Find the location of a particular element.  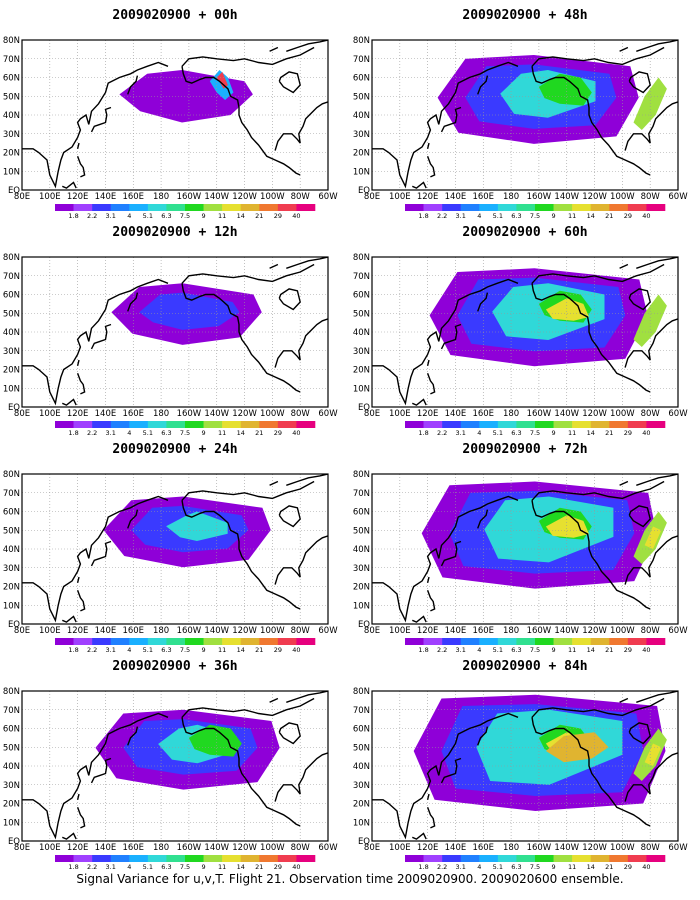

colorbar-label: 5.1 is located at coordinates (498, 649).